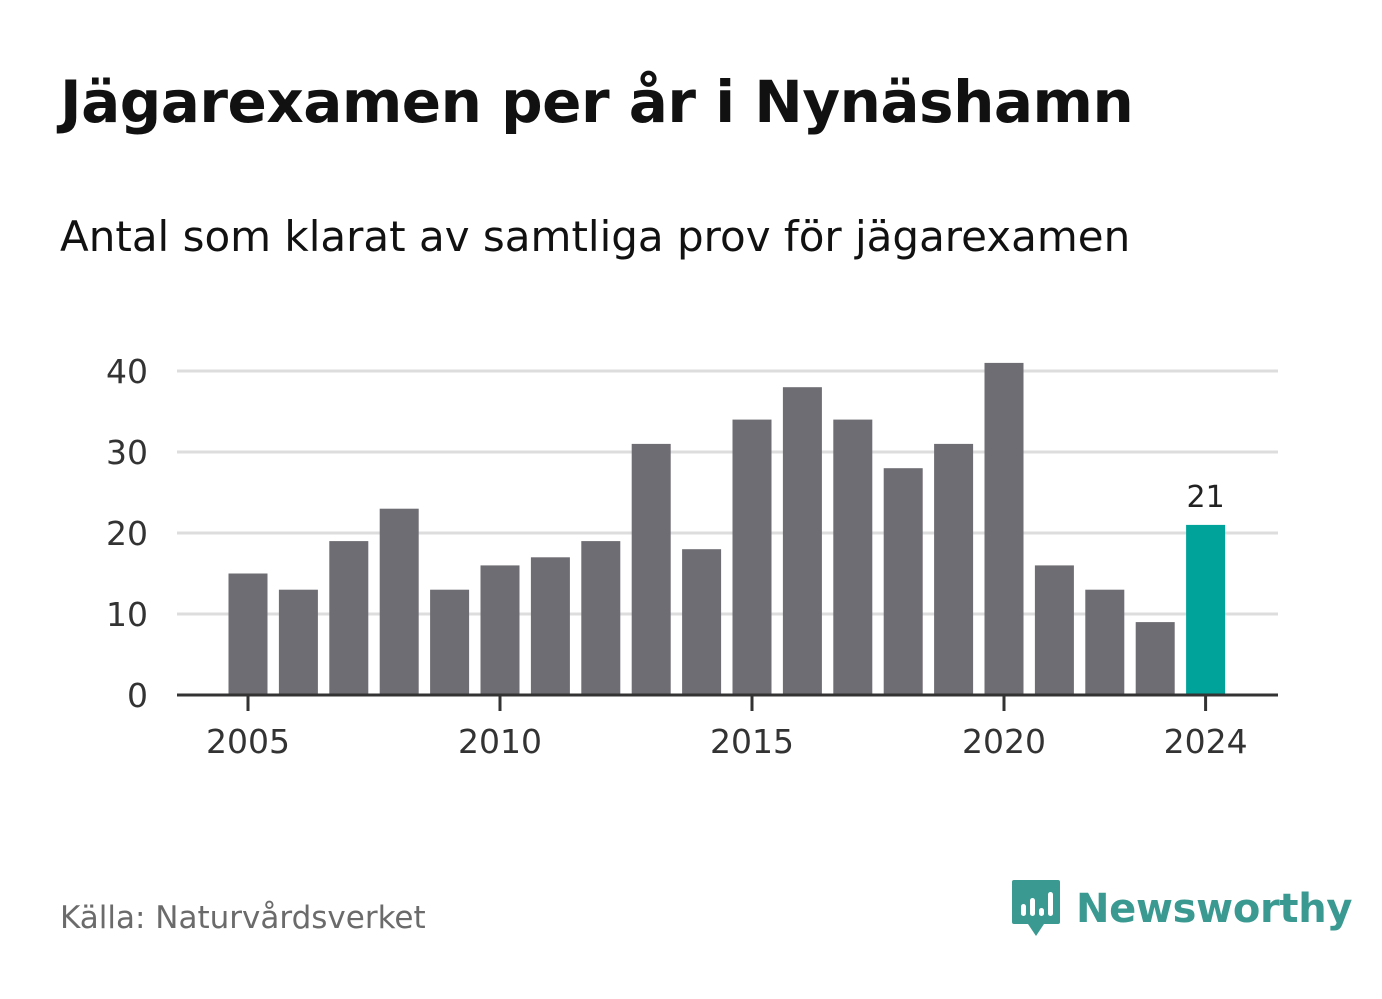 The height and width of the screenshot is (999, 1382). What do you see at coordinates (127, 614) in the screenshot?
I see `y-tick-label: 10` at bounding box center [127, 614].